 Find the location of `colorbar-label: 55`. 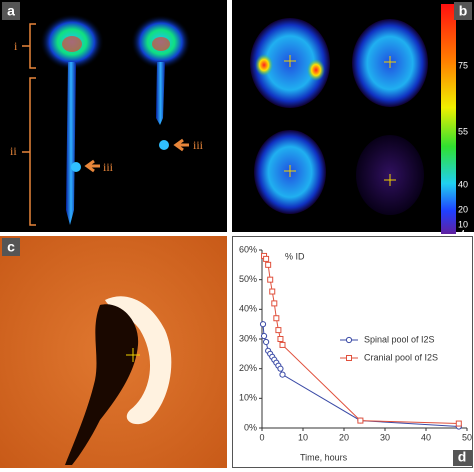

colorbar-label: 55 is located at coordinates (463, 131).